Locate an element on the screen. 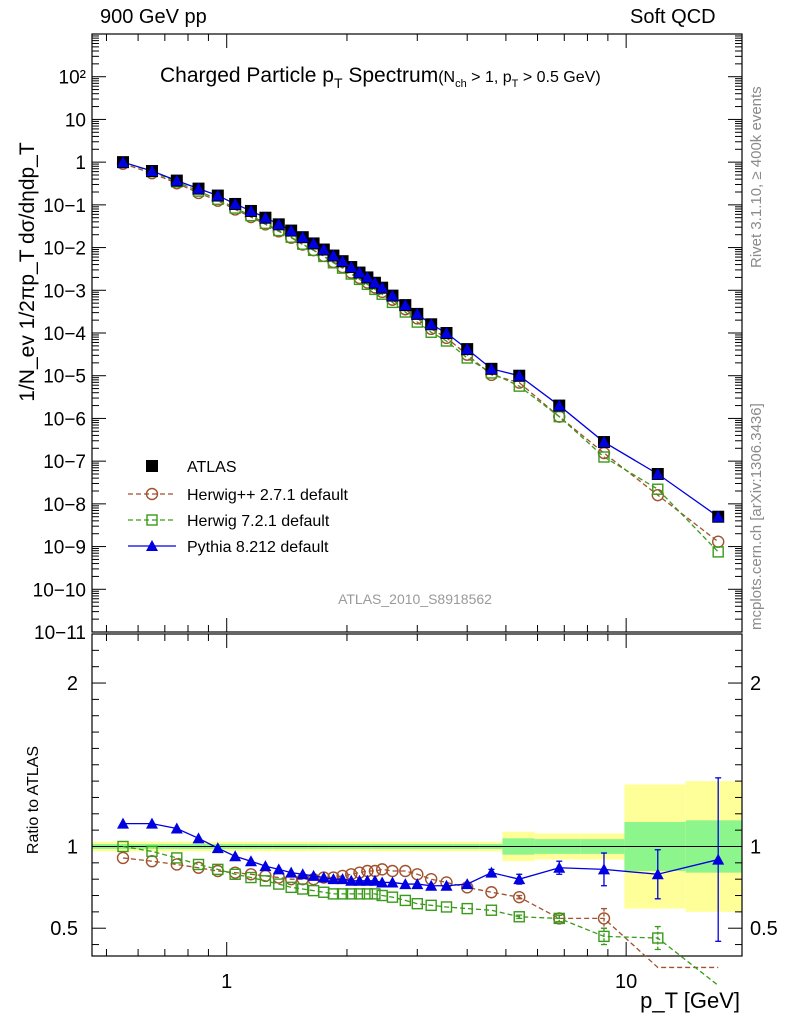  y-tick-label: 10−1 is located at coordinates (64, 206).